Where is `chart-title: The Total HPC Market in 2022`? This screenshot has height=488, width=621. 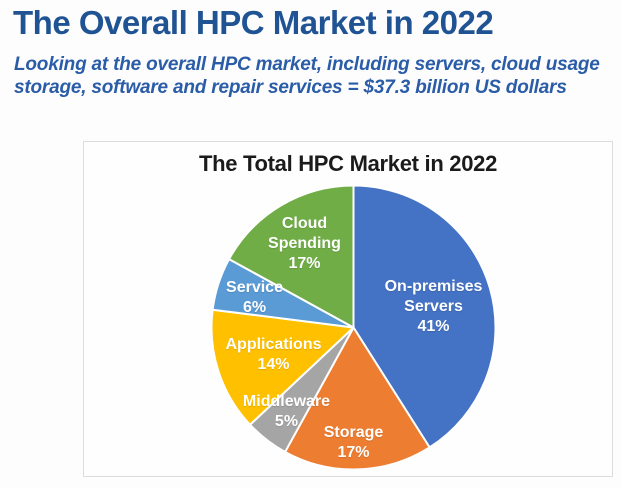 chart-title: The Total HPC Market in 2022 is located at coordinates (348, 163).